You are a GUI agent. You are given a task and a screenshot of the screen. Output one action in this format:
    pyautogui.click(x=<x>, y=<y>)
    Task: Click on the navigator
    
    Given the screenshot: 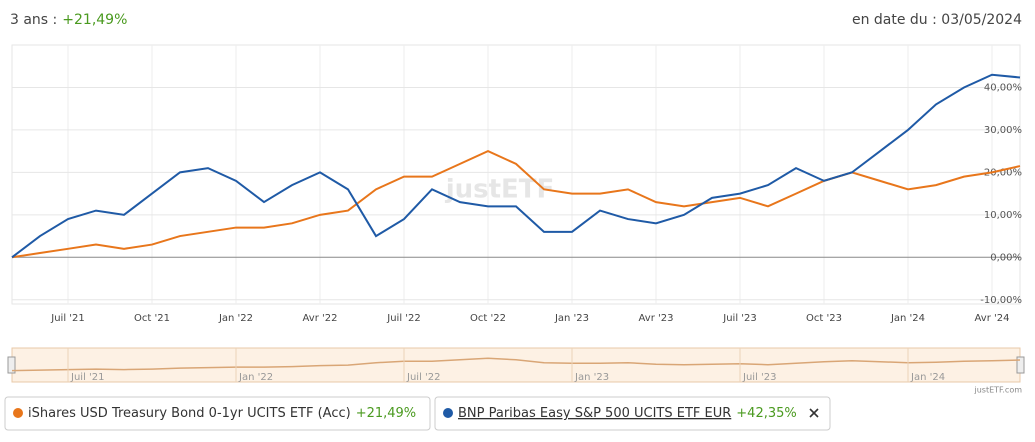 What is the action you would take?
    pyautogui.click(x=516, y=365)
    